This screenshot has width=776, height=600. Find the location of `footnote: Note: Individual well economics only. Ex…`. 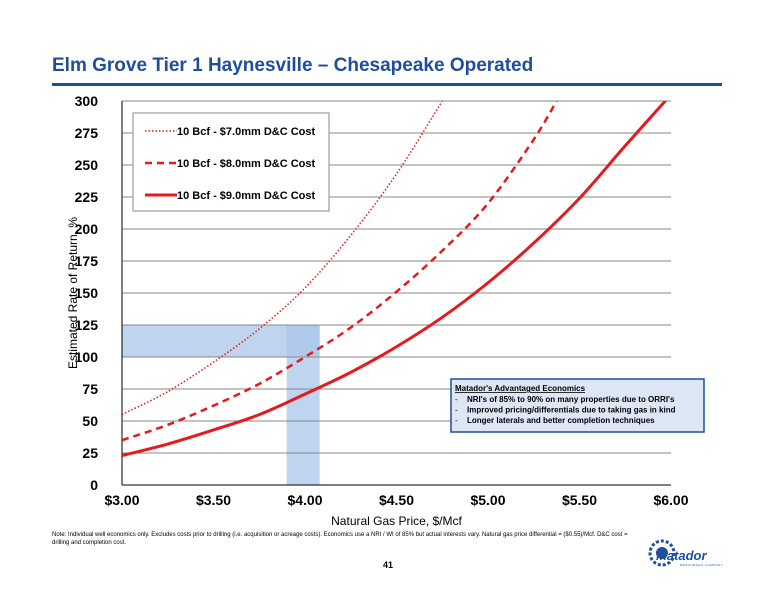

footnote: Note: Individual well economics only. Ex… is located at coordinates (340, 539).